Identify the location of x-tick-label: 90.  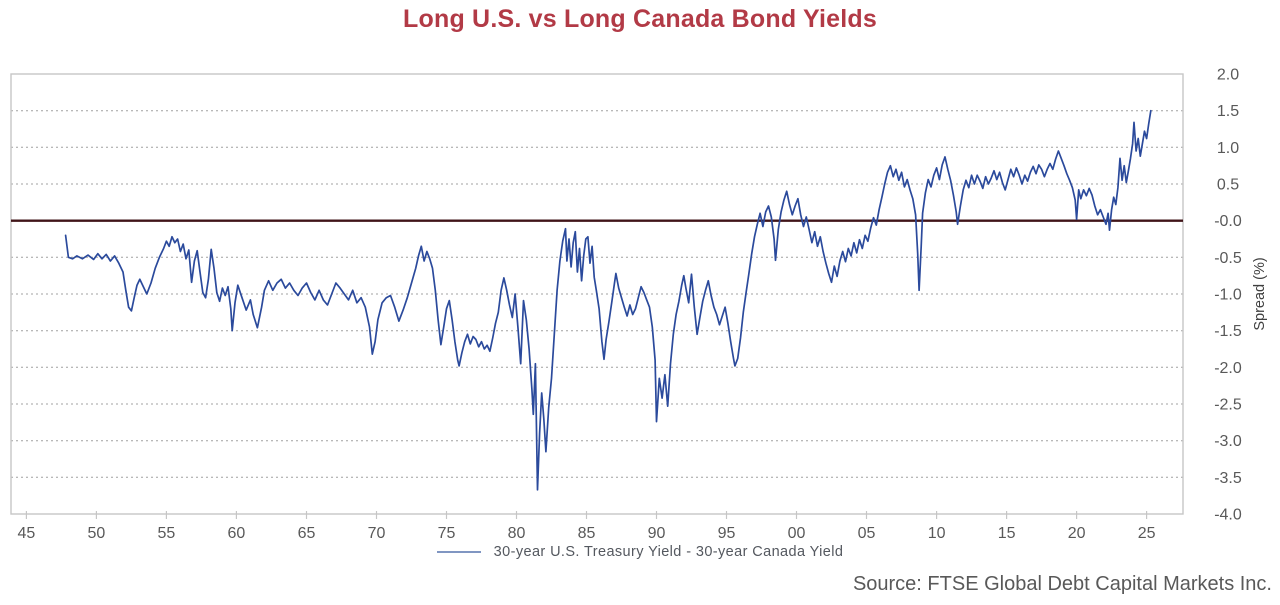
(657, 531).